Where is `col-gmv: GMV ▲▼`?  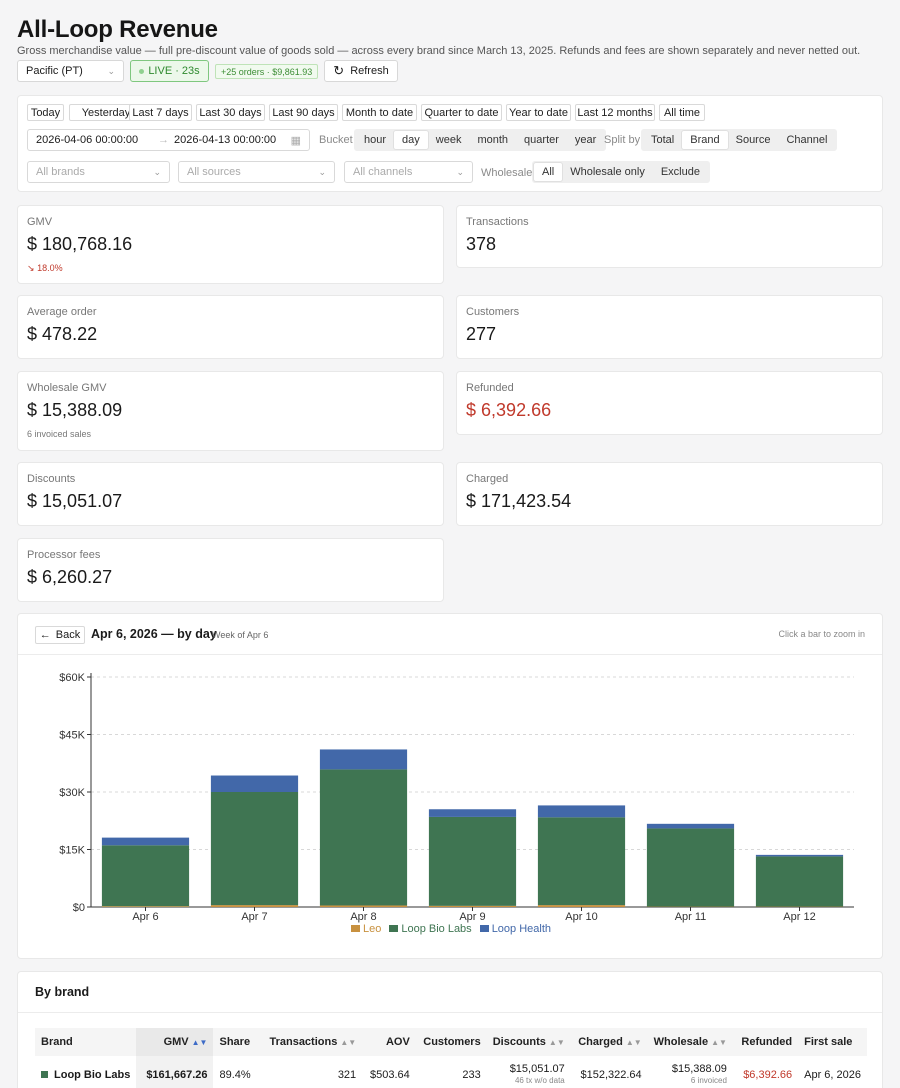 col-gmv: GMV ▲▼ is located at coordinates (175, 1042).